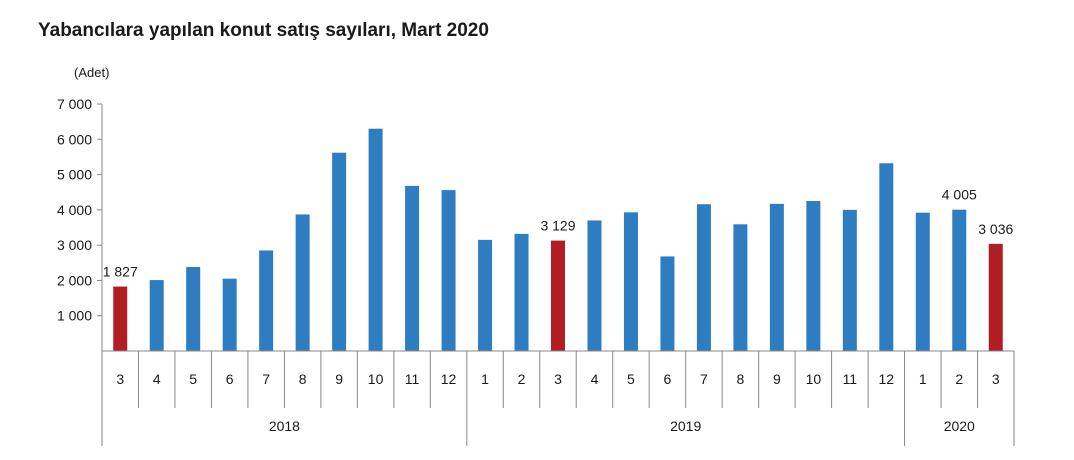 This screenshot has height=460, width=1074. What do you see at coordinates (120, 272) in the screenshot?
I see `data-label: 1 827` at bounding box center [120, 272].